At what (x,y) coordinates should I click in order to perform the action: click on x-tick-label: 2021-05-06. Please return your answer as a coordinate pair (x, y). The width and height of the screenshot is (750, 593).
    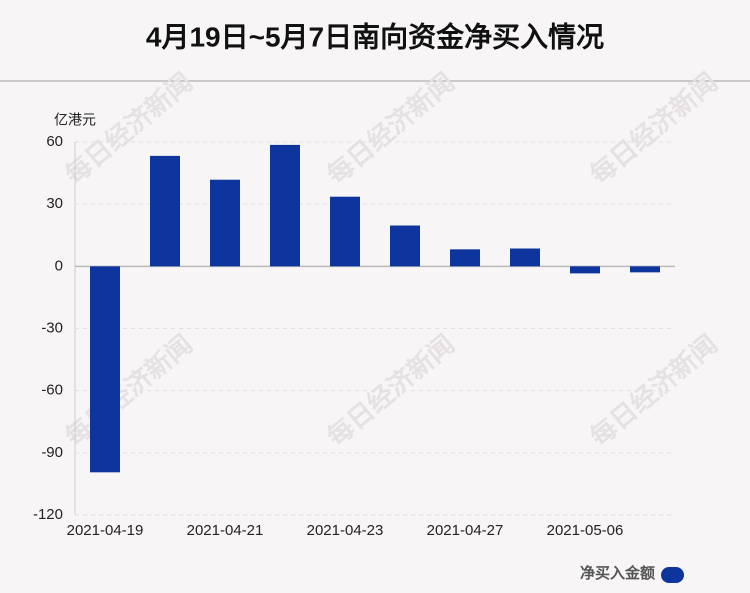
    Looking at the image, I should click on (585, 530).